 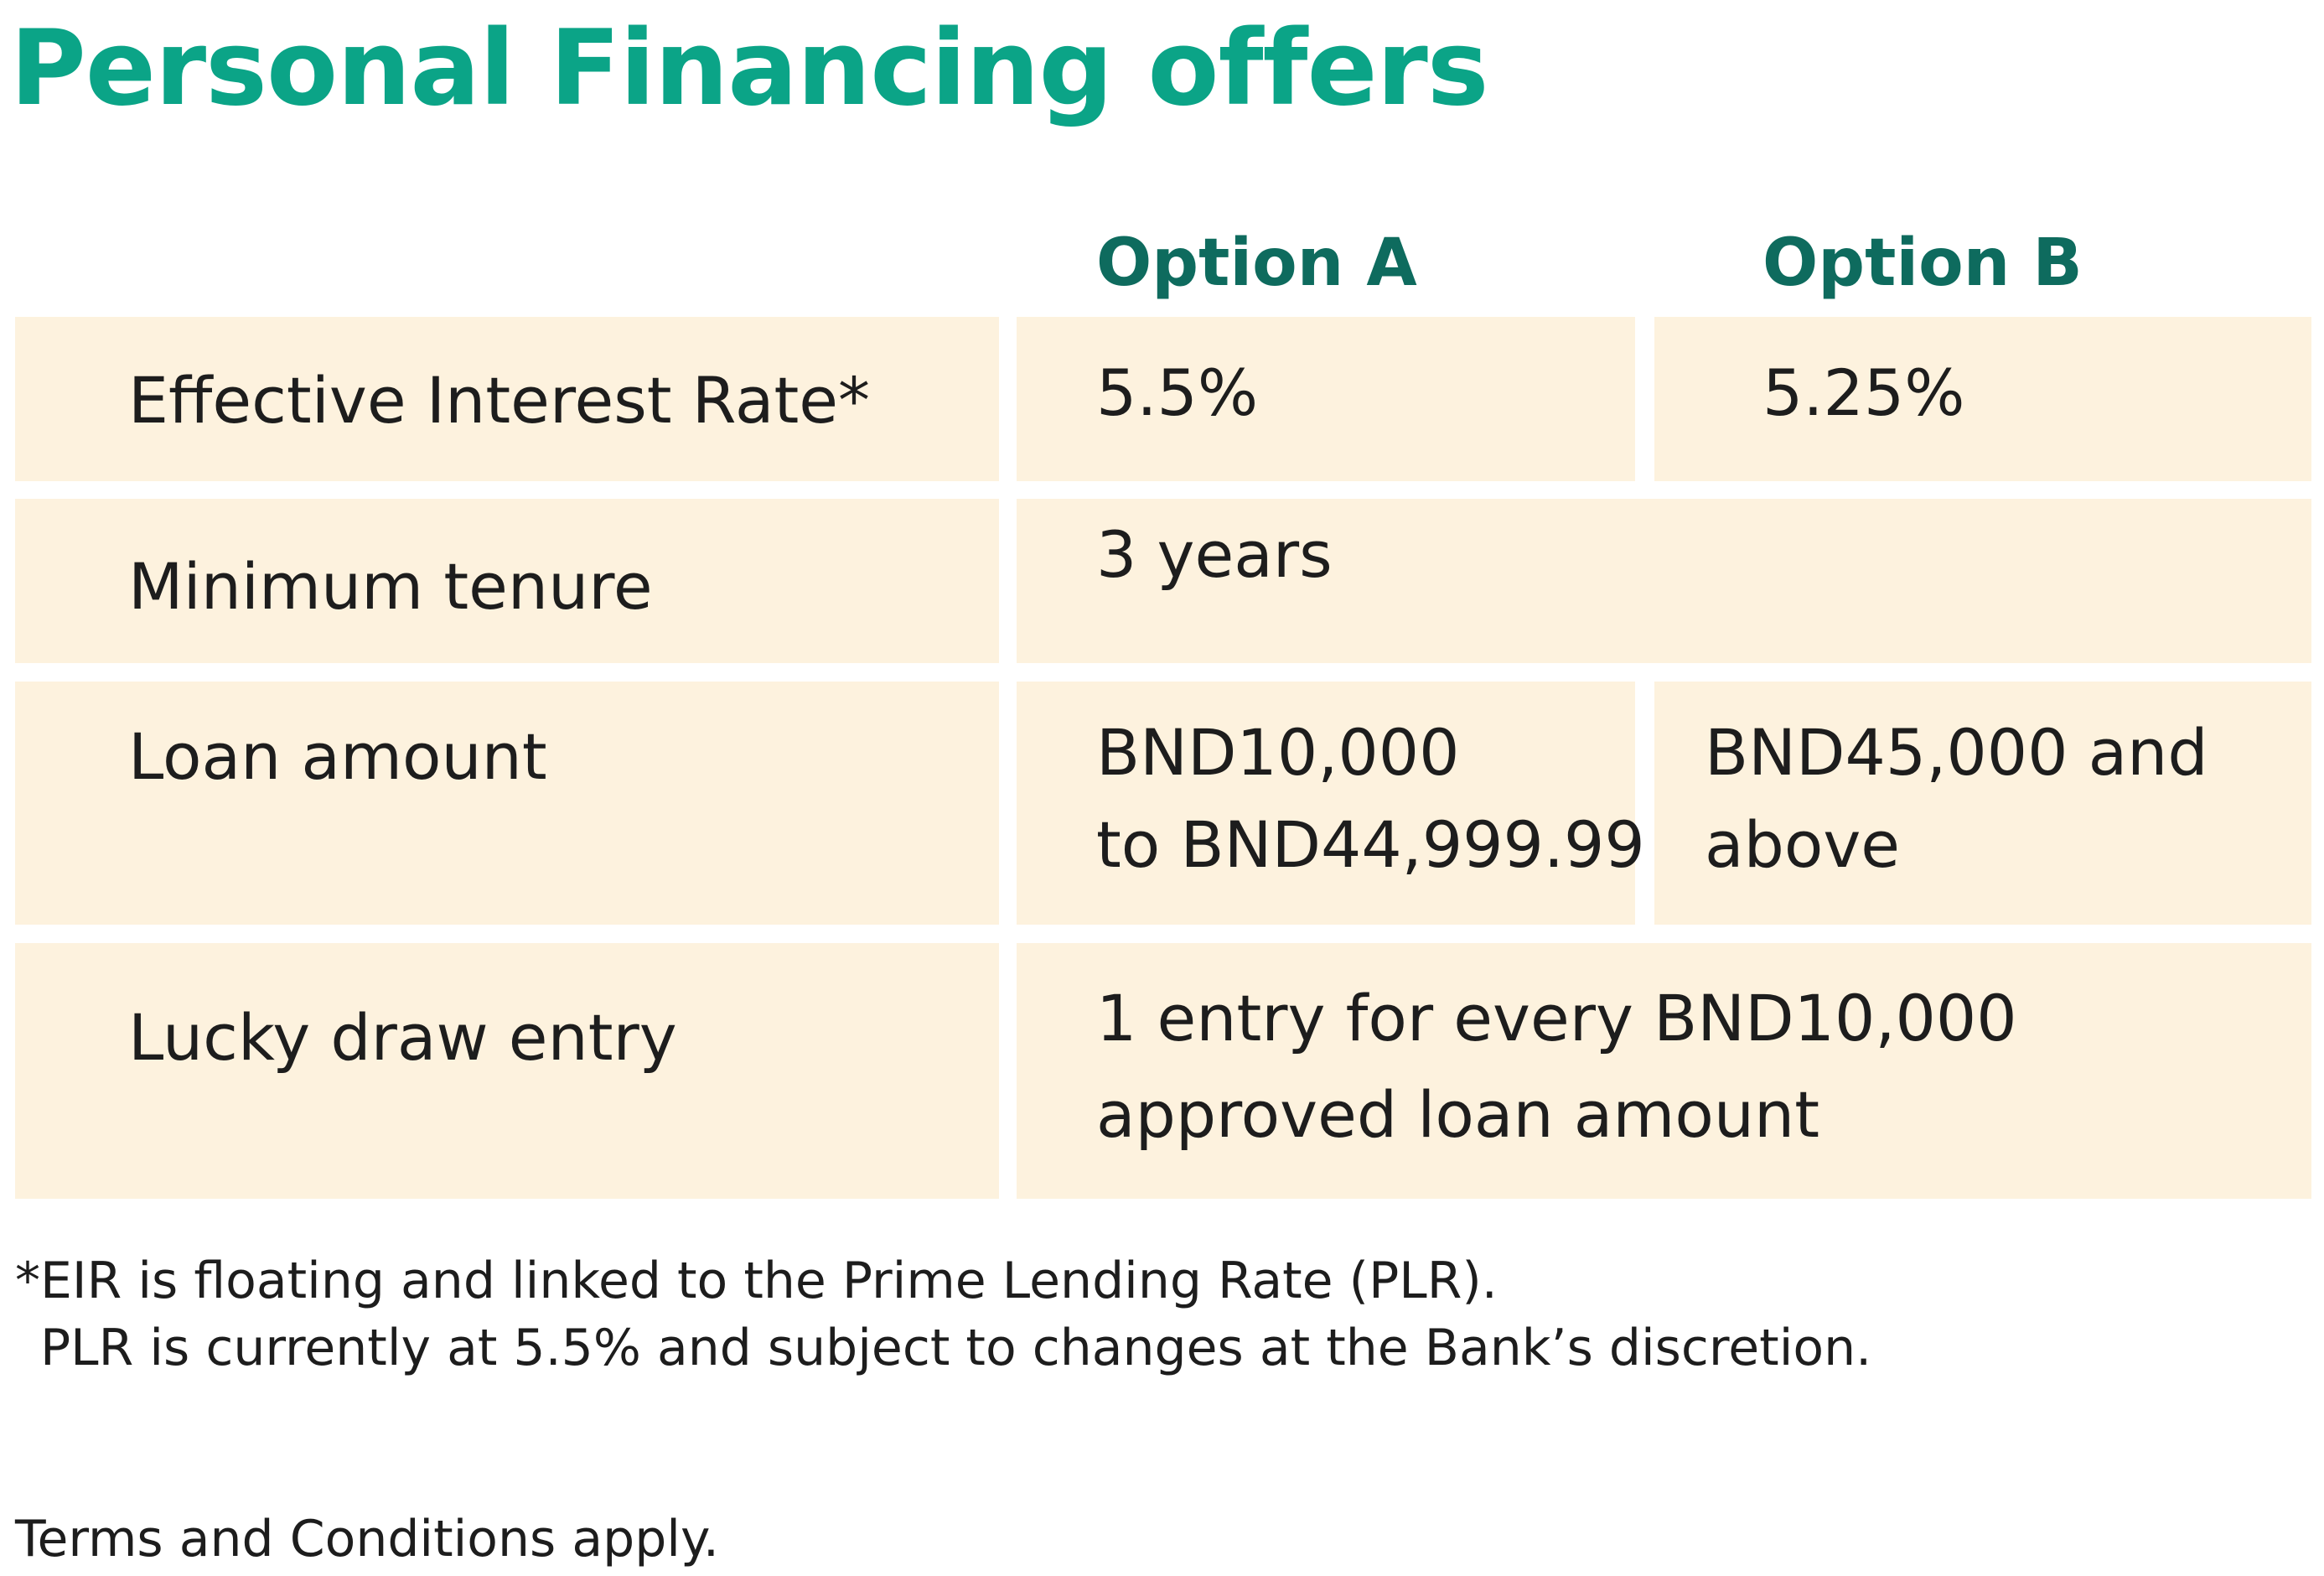 I want to click on option-b-loan-amount-line2: above, so click(x=1803, y=844).